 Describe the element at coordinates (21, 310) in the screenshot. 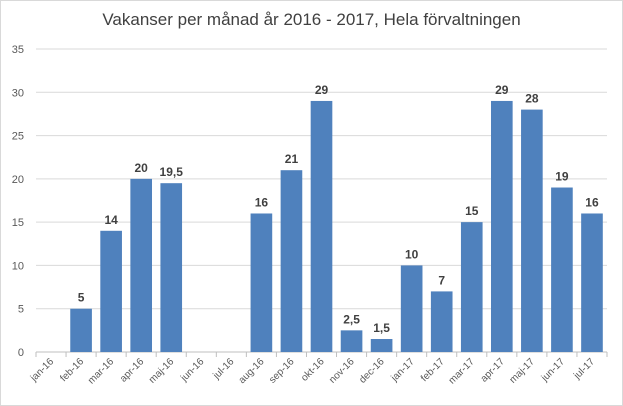

I see `y-tick-label: 5` at that location.